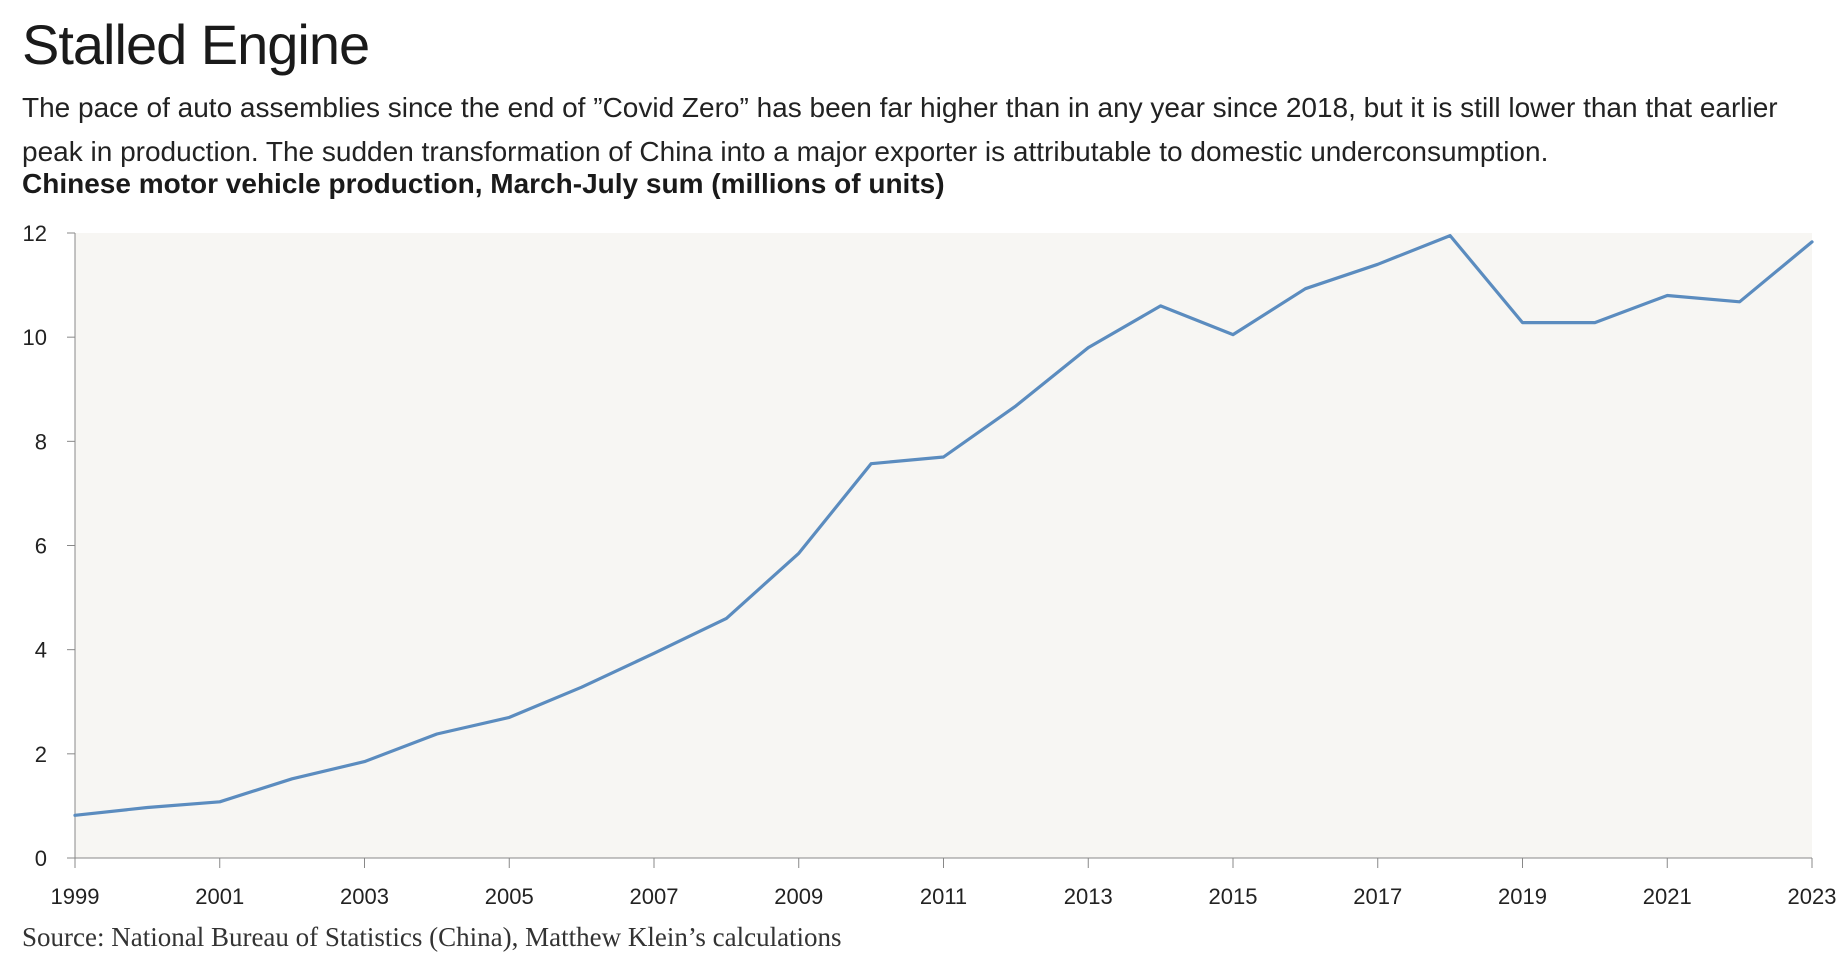 The width and height of the screenshot is (1844, 970). What do you see at coordinates (41, 546) in the screenshot?
I see `y-tick-label: 6` at bounding box center [41, 546].